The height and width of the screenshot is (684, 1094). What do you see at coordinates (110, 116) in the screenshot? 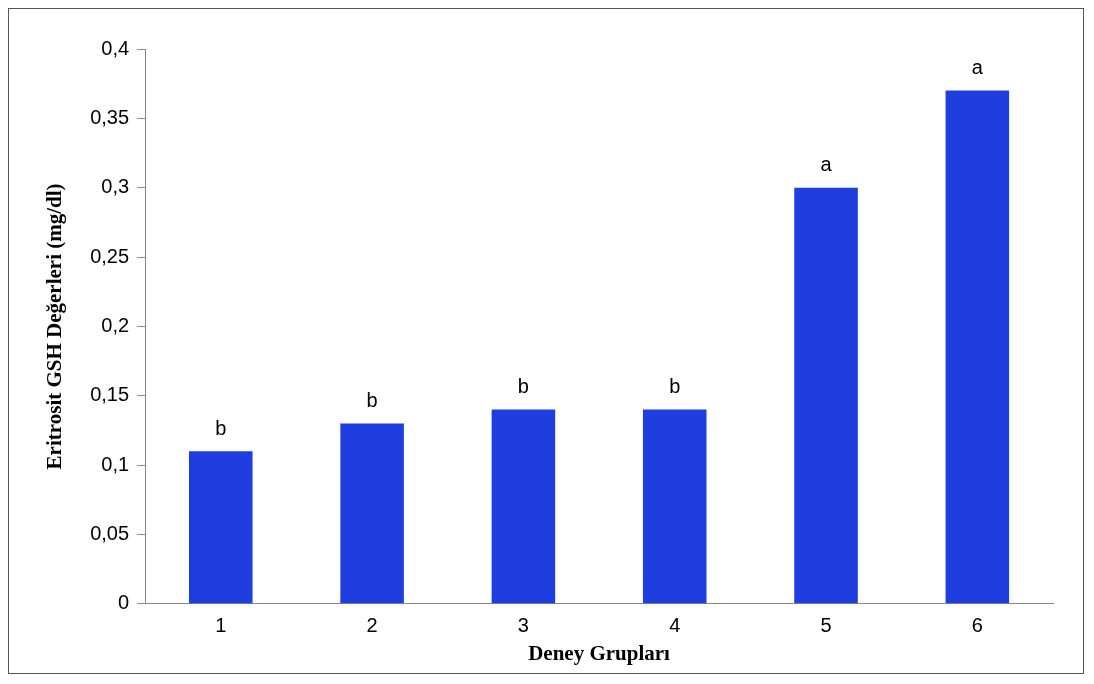
I see `y-tick-label: 0,35` at bounding box center [110, 116].